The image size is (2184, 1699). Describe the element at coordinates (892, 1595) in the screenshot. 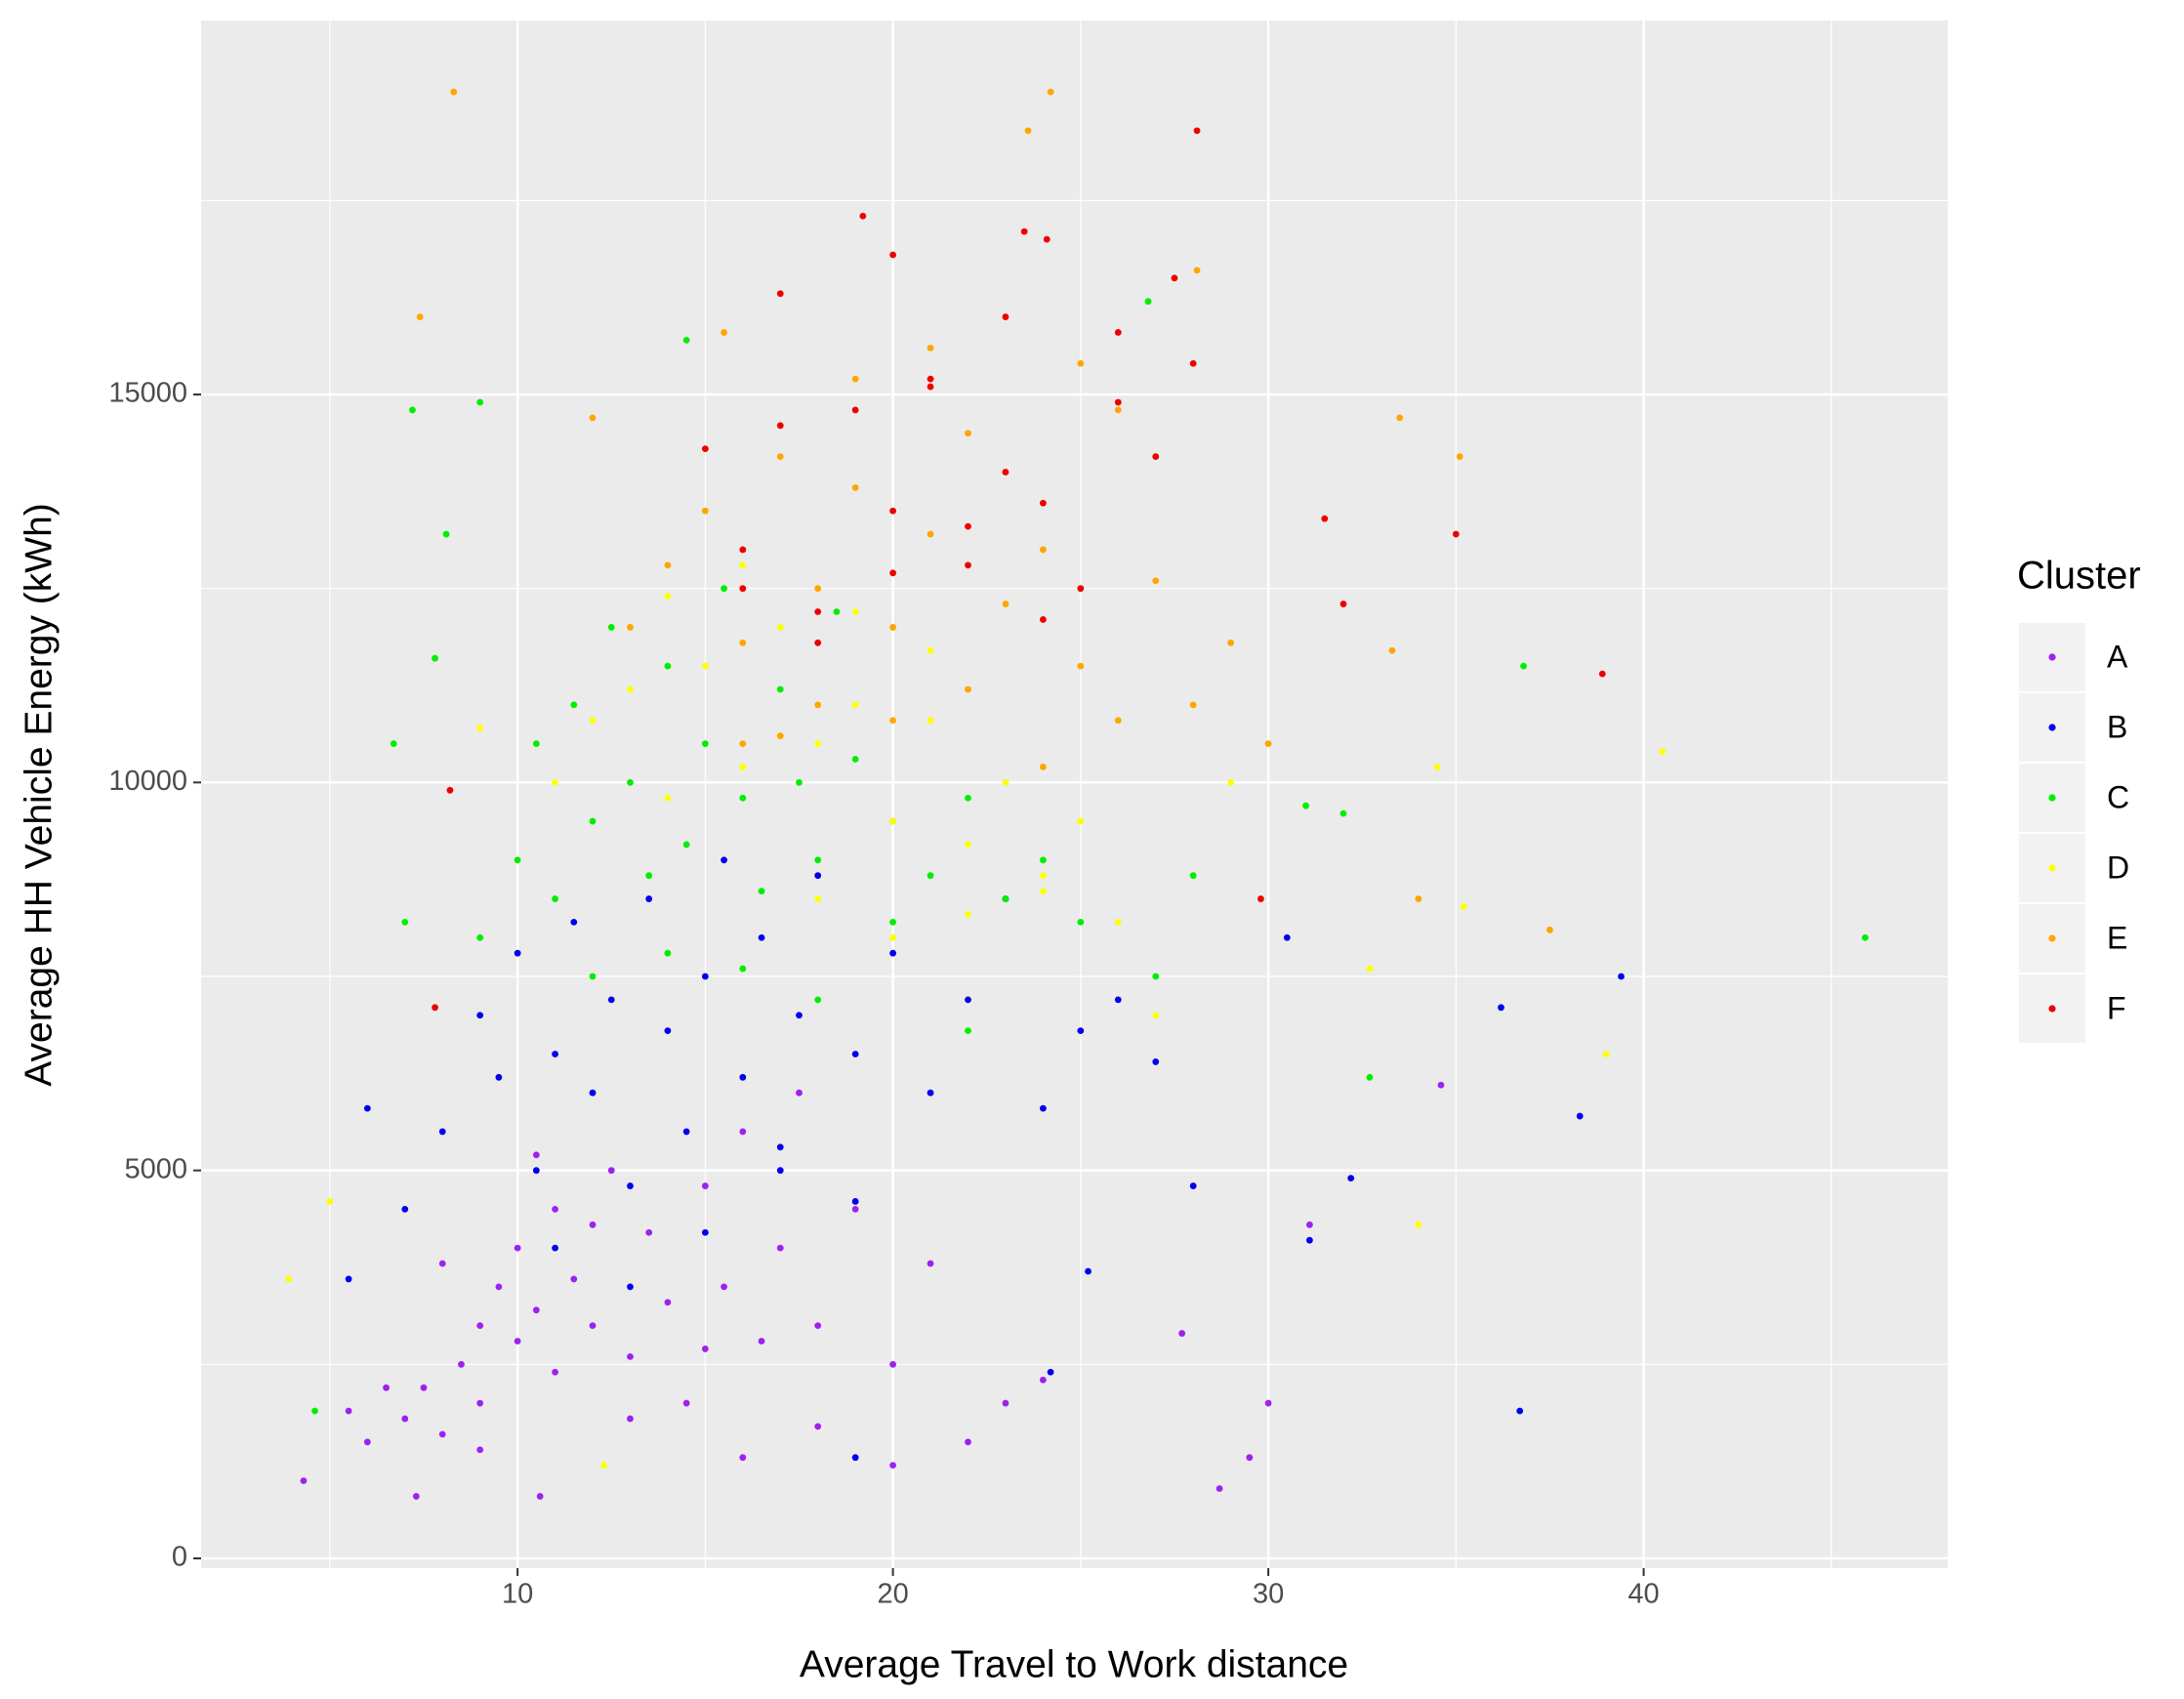

I see `x-tick-label: 20` at that location.